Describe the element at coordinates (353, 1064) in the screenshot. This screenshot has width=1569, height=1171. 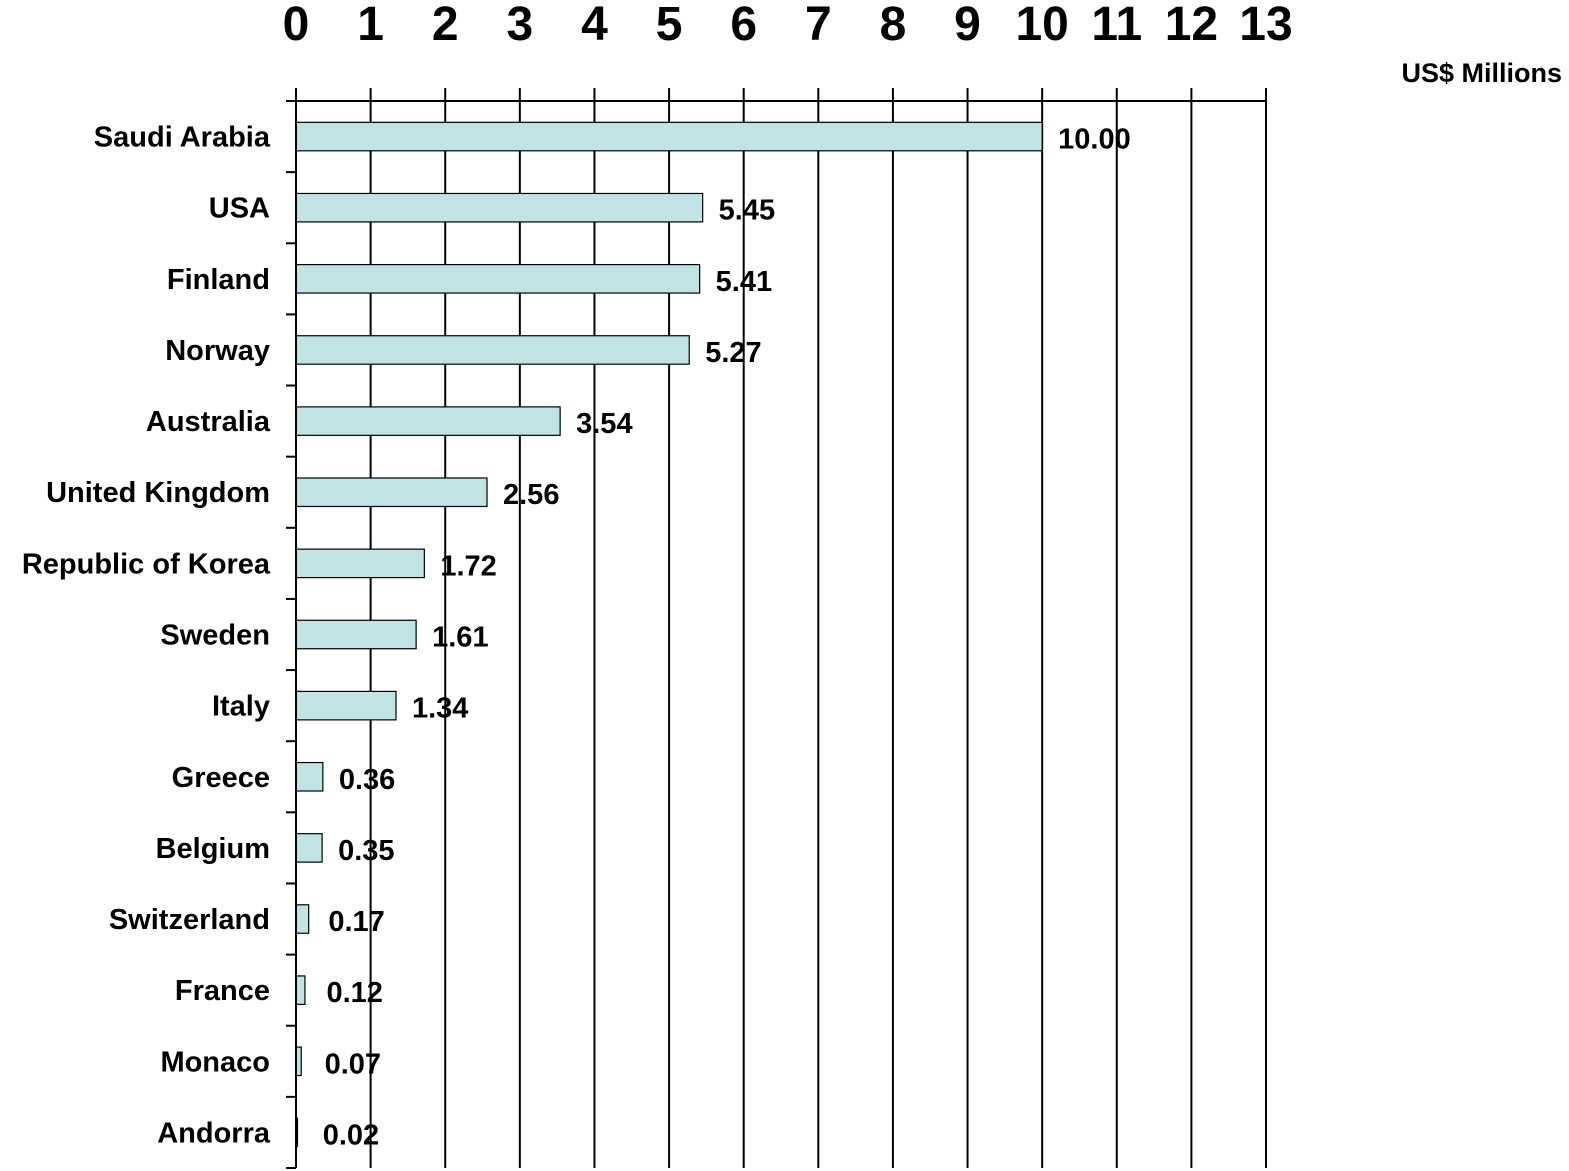
I see `value-label-13: 0.07` at that location.